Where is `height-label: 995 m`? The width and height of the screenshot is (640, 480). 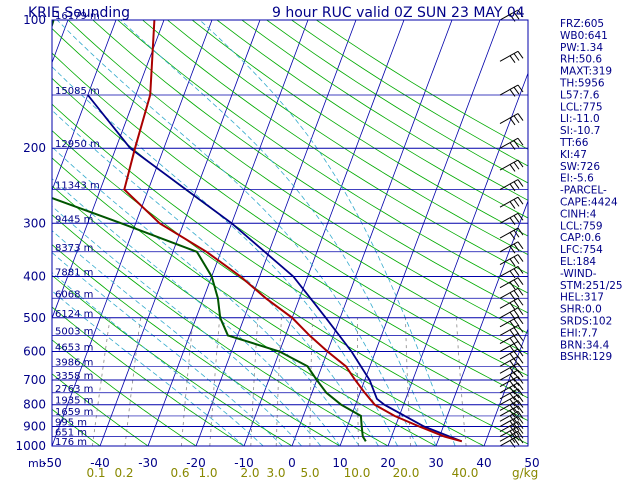 height-label: 995 m is located at coordinates (71, 423).